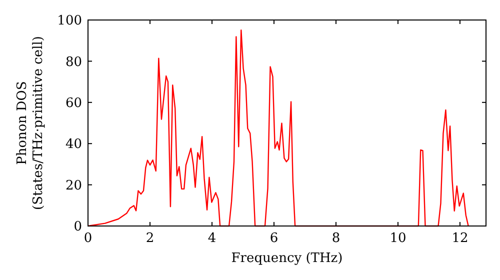 This screenshot has height=280, width=500. I want to click on x-tick-label: 2, so click(150, 238).